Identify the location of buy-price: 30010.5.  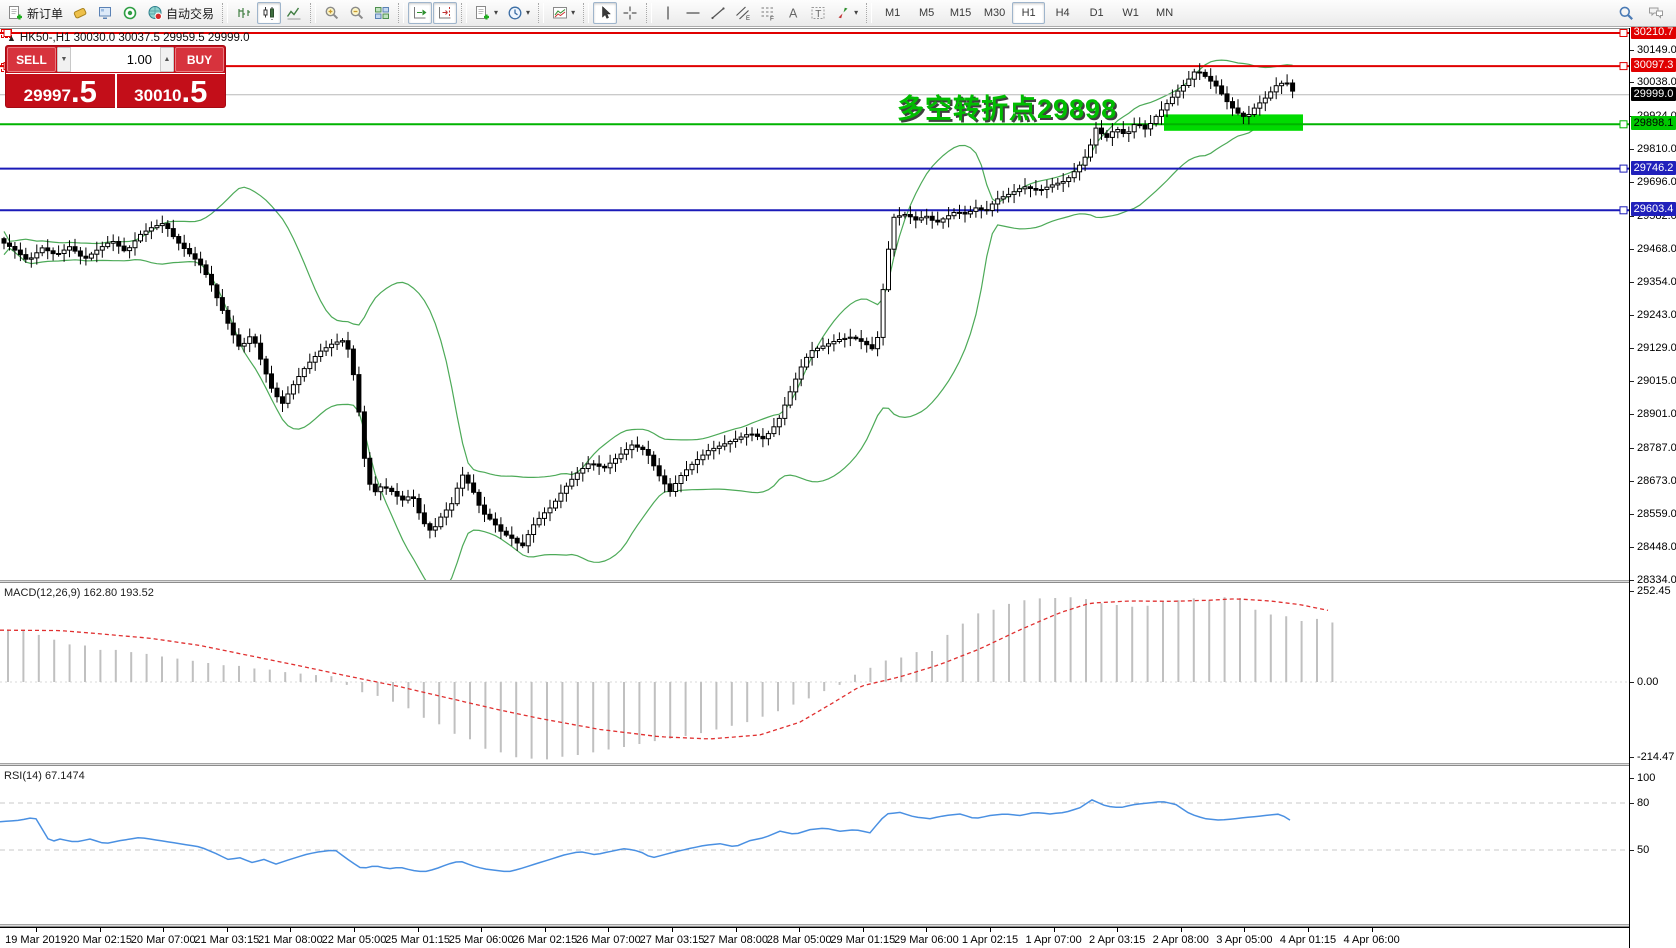
(171, 91).